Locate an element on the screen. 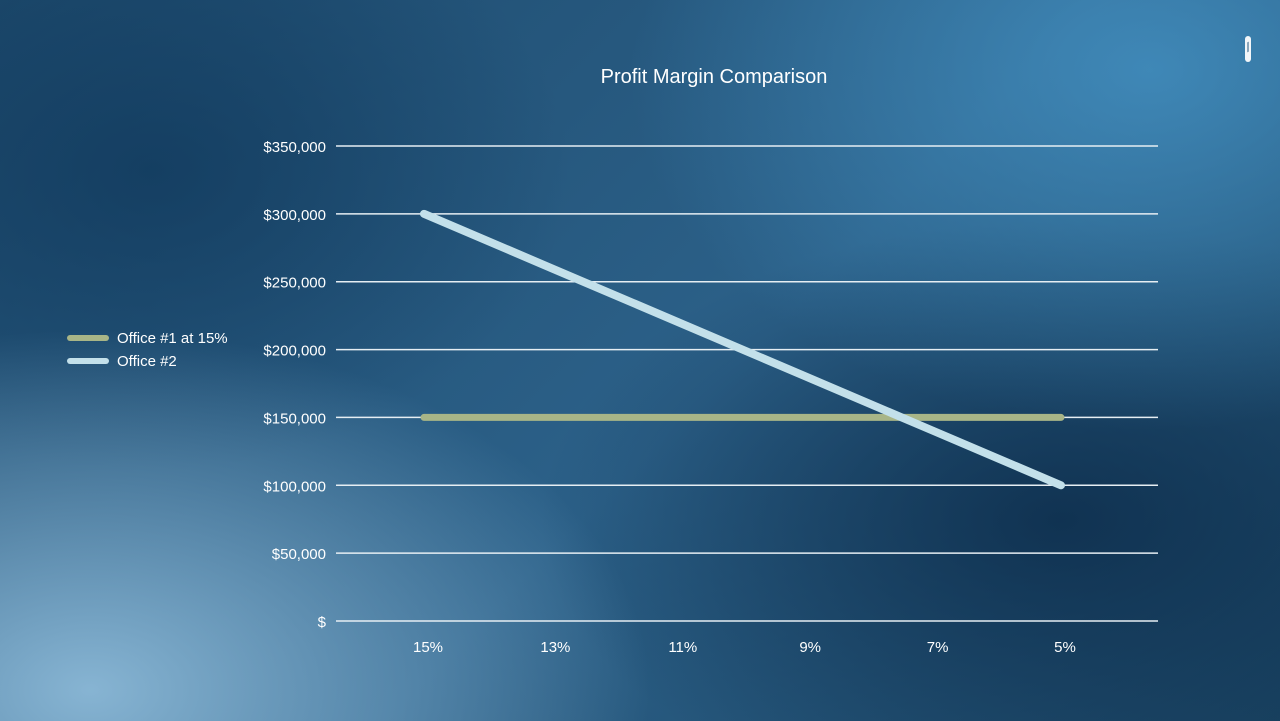 The width and height of the screenshot is (1280, 721). pen-icon is located at coordinates (1248, 49).